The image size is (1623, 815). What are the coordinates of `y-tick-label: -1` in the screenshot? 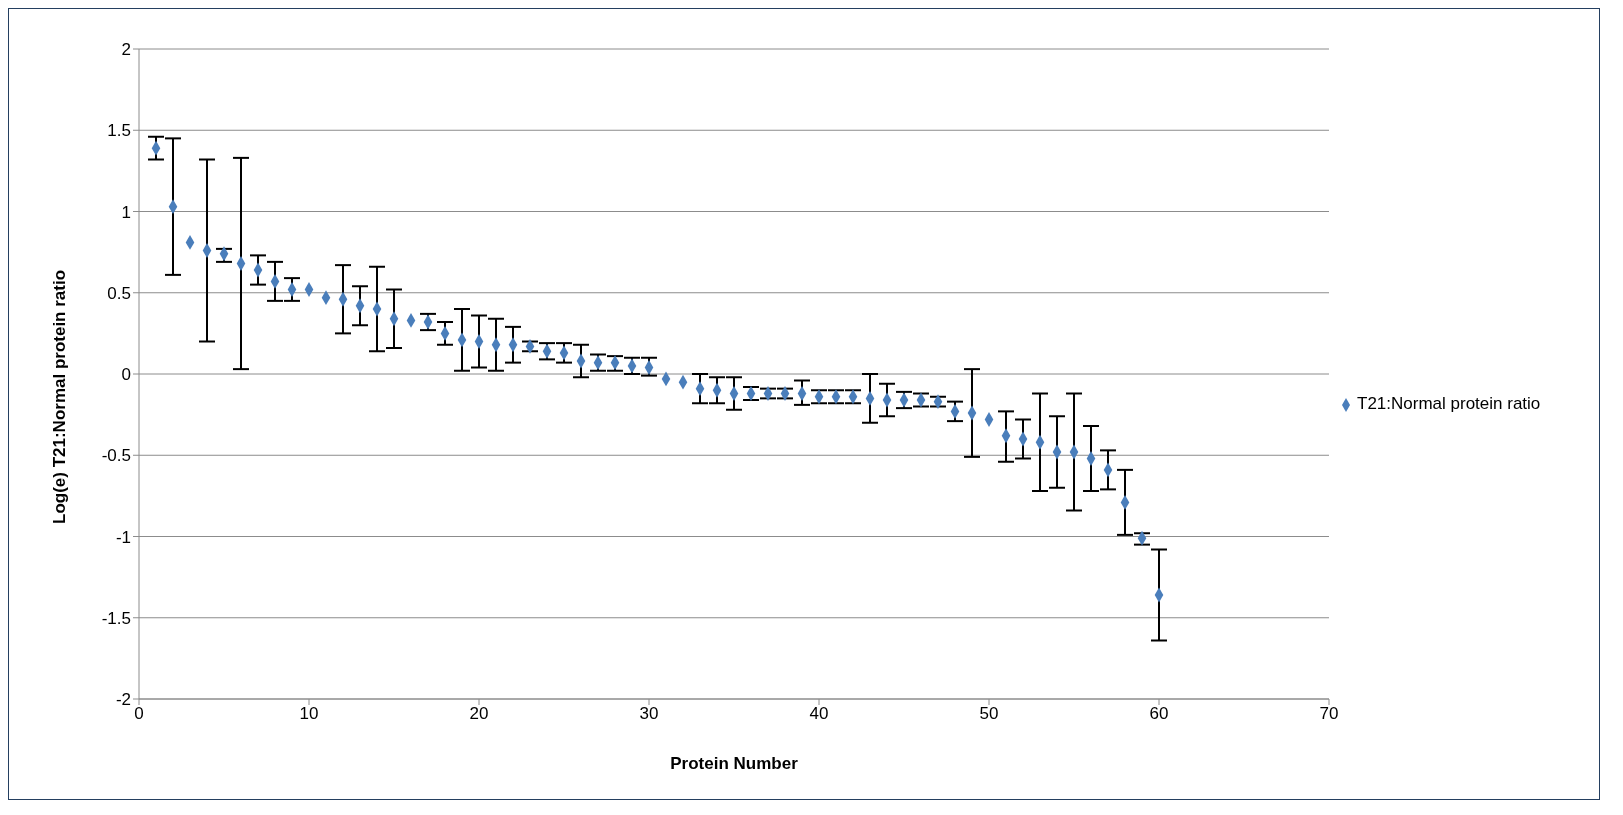 It's located at (123, 537).